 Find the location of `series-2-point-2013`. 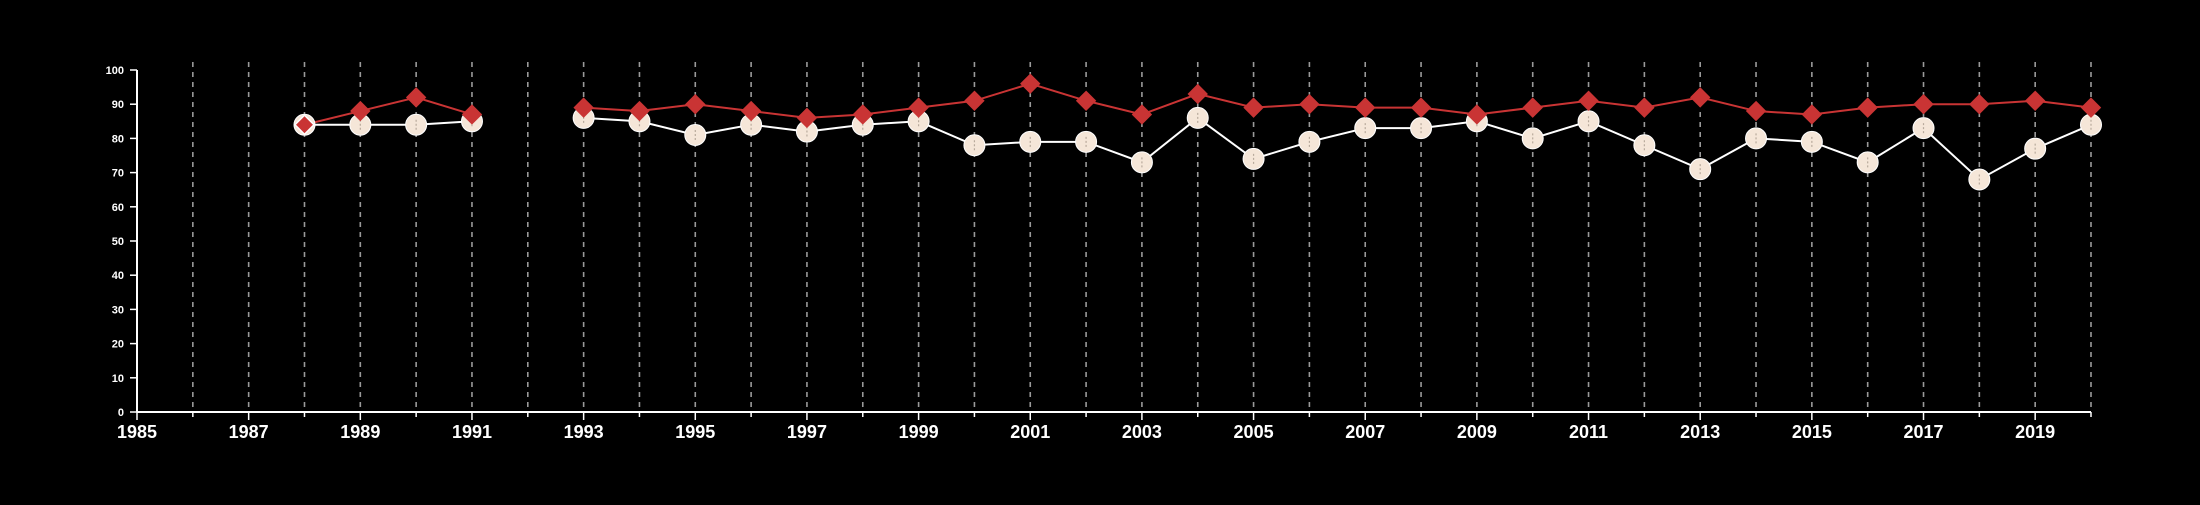

series-2-point-2013 is located at coordinates (1700, 97).